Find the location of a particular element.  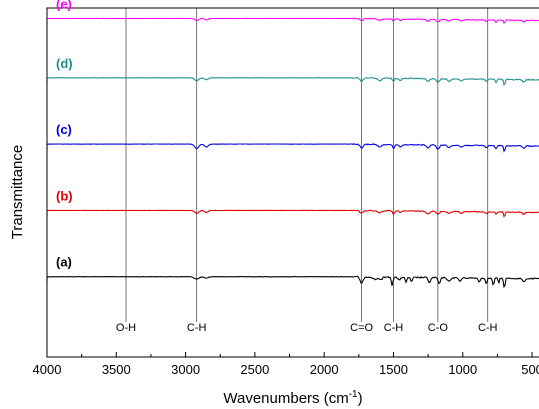

x-axis-title-sup: -1 is located at coordinates (353, 394).